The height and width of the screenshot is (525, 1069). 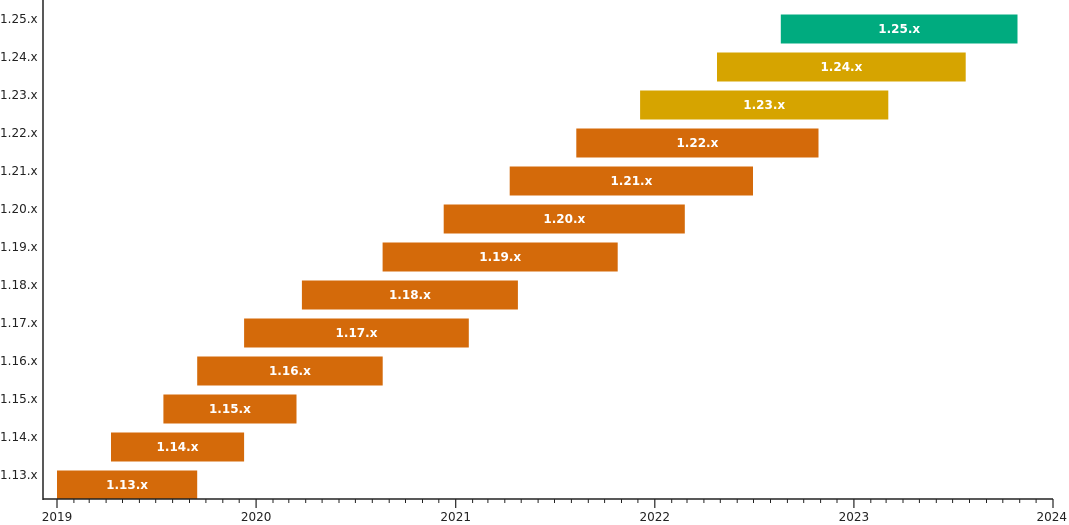 I want to click on bar-label-1-20-x: 1.20.x, so click(x=564, y=219).